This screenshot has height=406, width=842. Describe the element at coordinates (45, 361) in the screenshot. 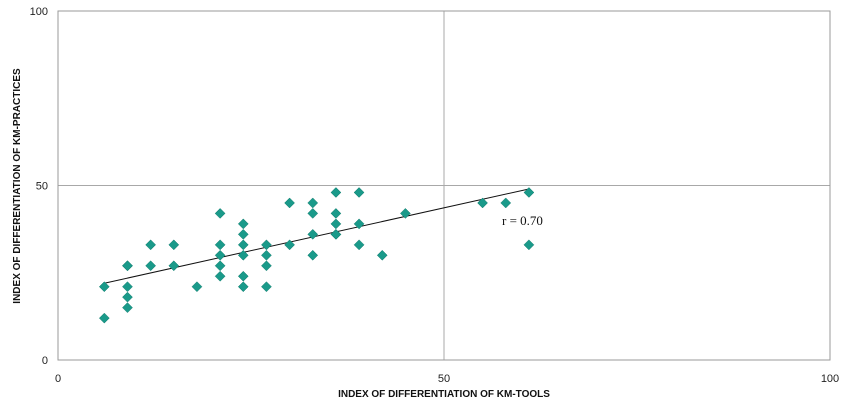

I see `y-tick-label: 0` at that location.